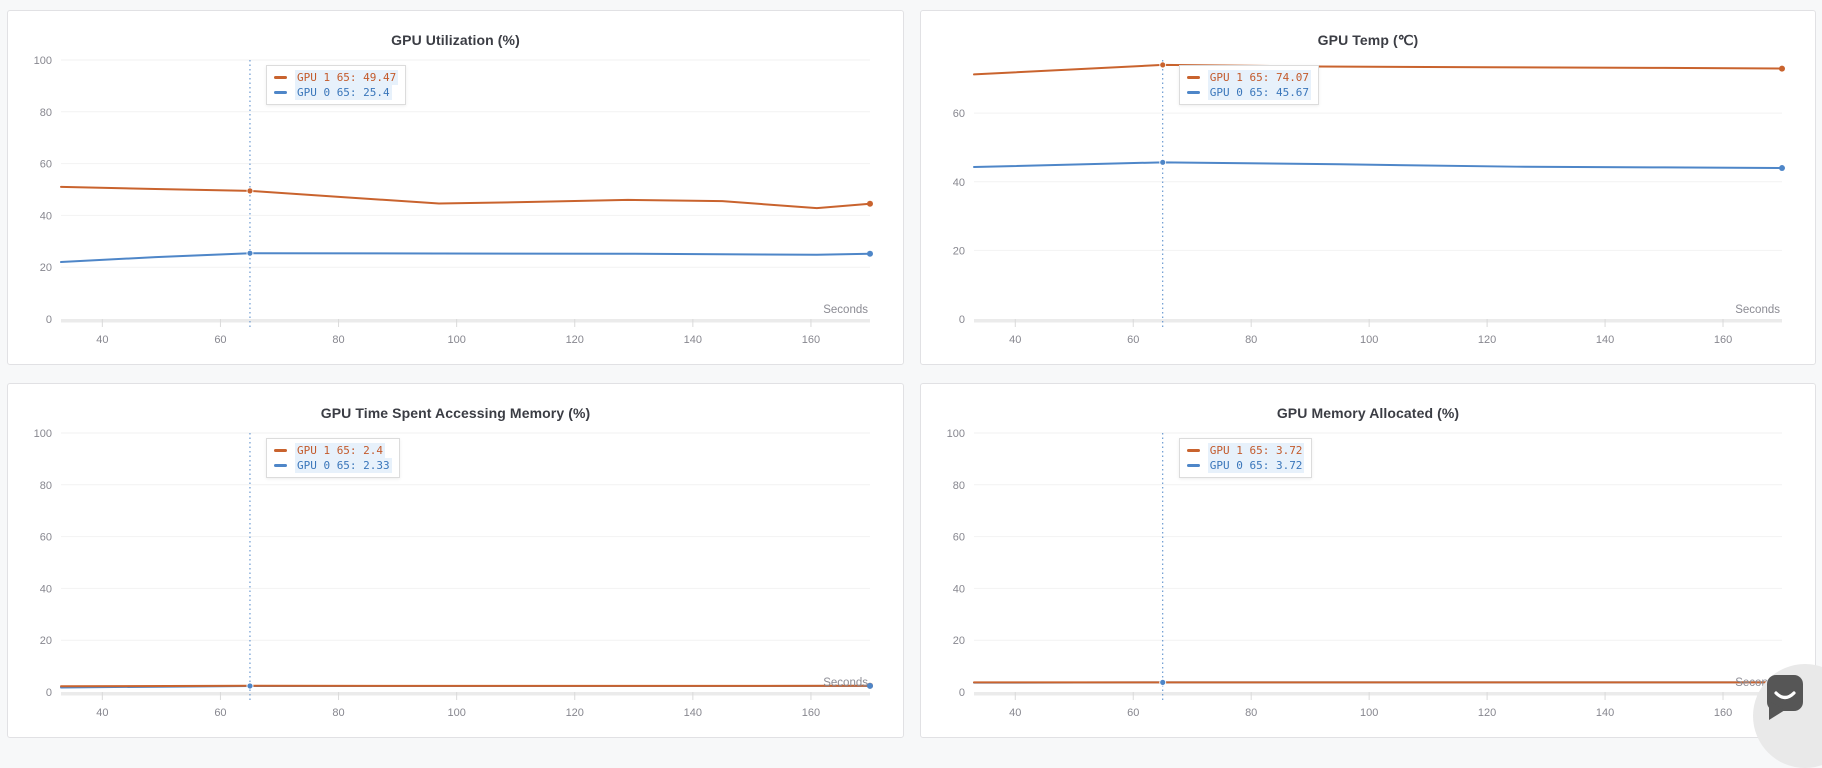 This screenshot has width=1822, height=768. Describe the element at coordinates (343, 465) in the screenshot. I see `tooltip-value-text: GPU 0 65: 2.33` at that location.